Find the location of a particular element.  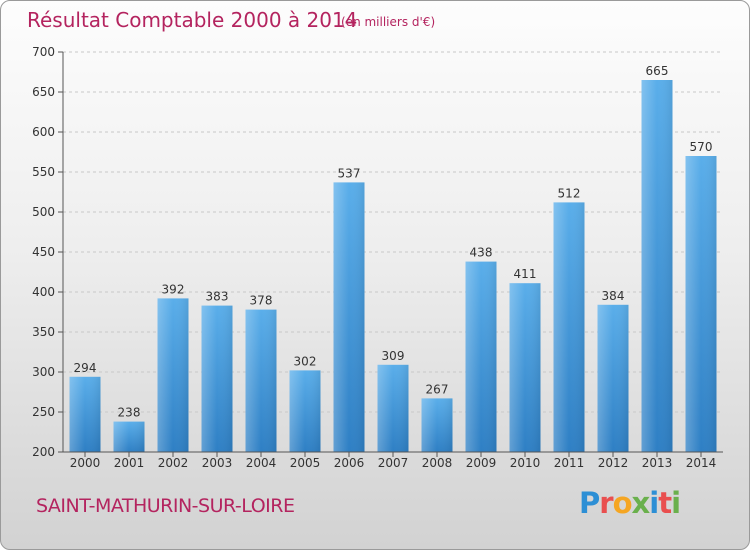

data-label: 392 is located at coordinates (173, 289).